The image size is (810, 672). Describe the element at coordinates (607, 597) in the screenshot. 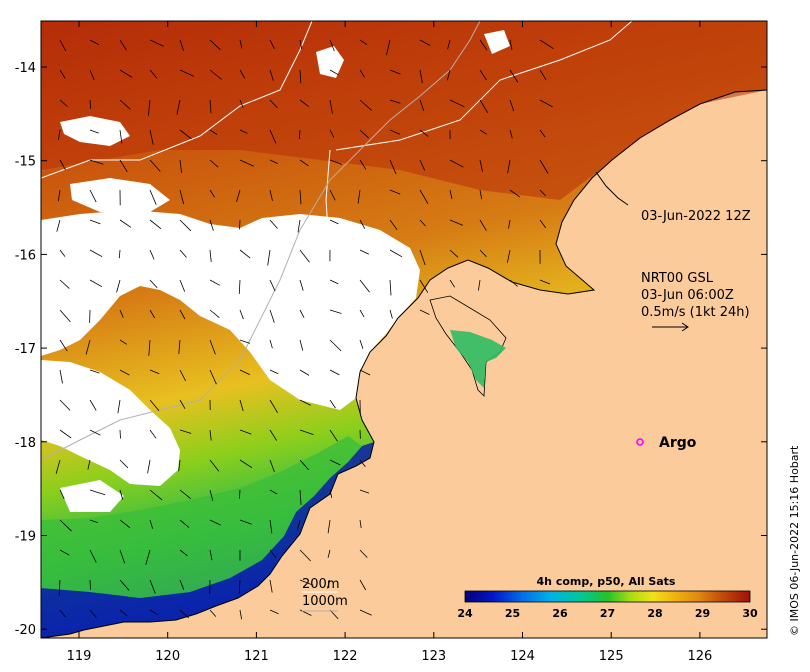

I see `colorbar: 4h comp, p50, All Sats 24 25 26 27 28 29 30` at that location.